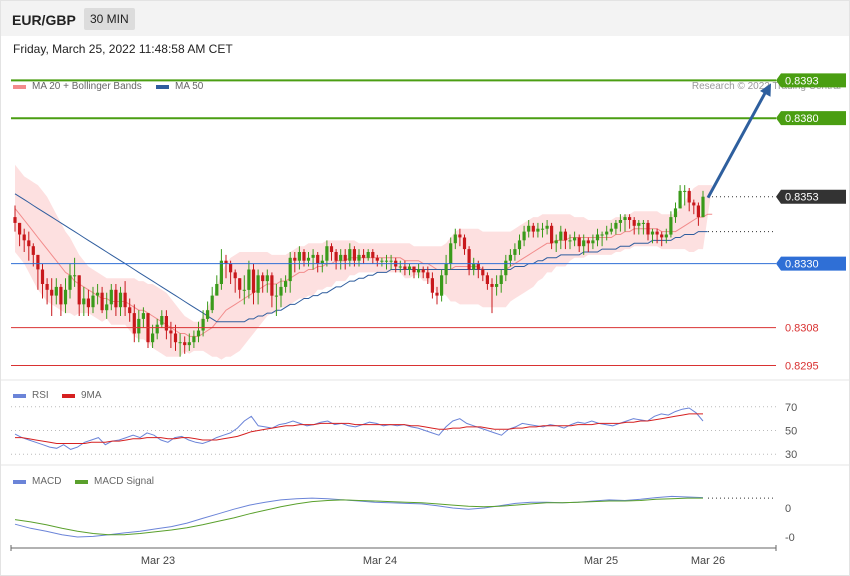 This screenshot has width=850, height=576. I want to click on legend-label: MA 50, so click(189, 86).